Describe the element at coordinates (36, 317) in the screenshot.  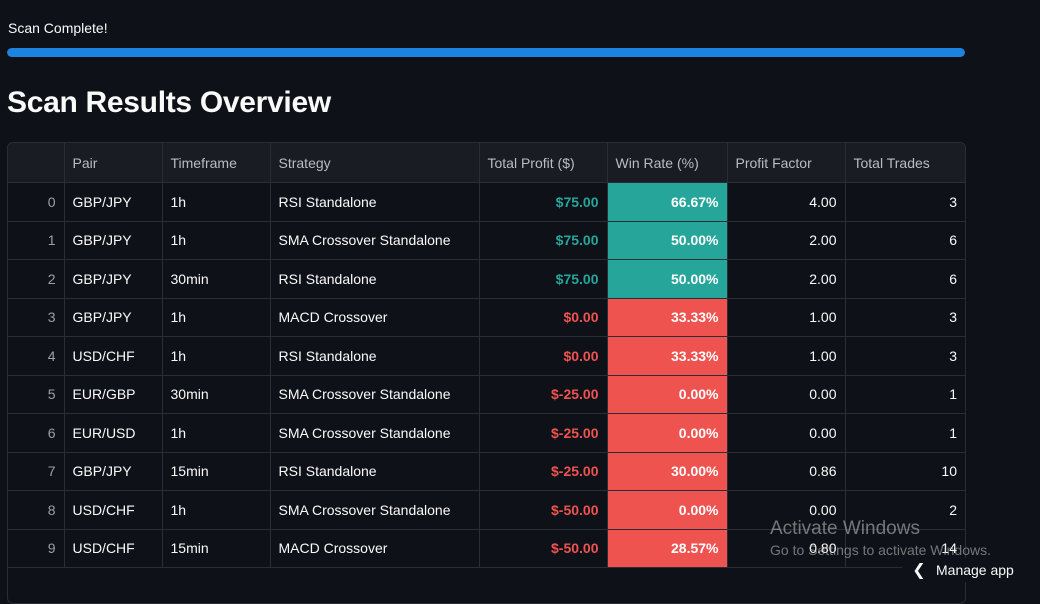
I see `cell-index: 3` at that location.